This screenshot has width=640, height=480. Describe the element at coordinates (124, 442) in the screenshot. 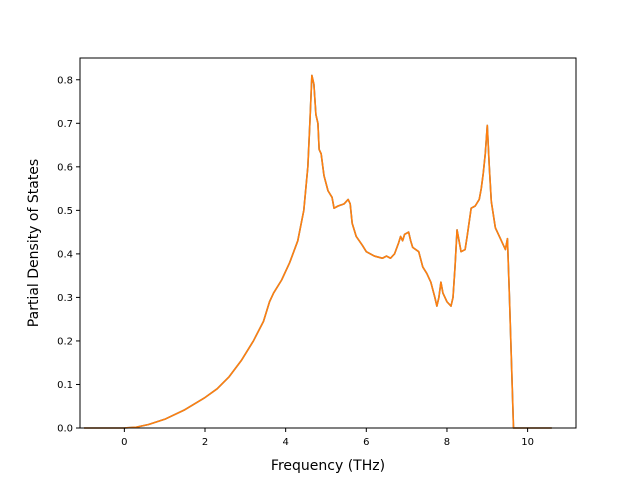

I see `x-tick-label: 0` at that location.